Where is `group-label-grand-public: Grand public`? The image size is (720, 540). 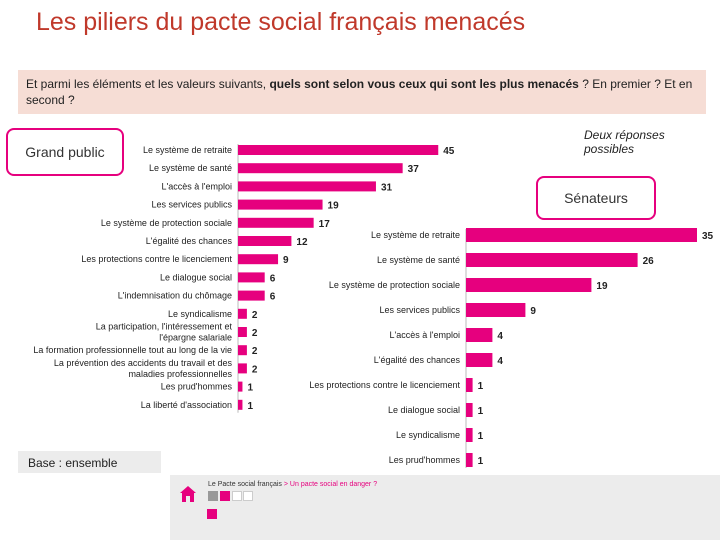
group-label-grand-public: Grand public is located at coordinates (65, 152).